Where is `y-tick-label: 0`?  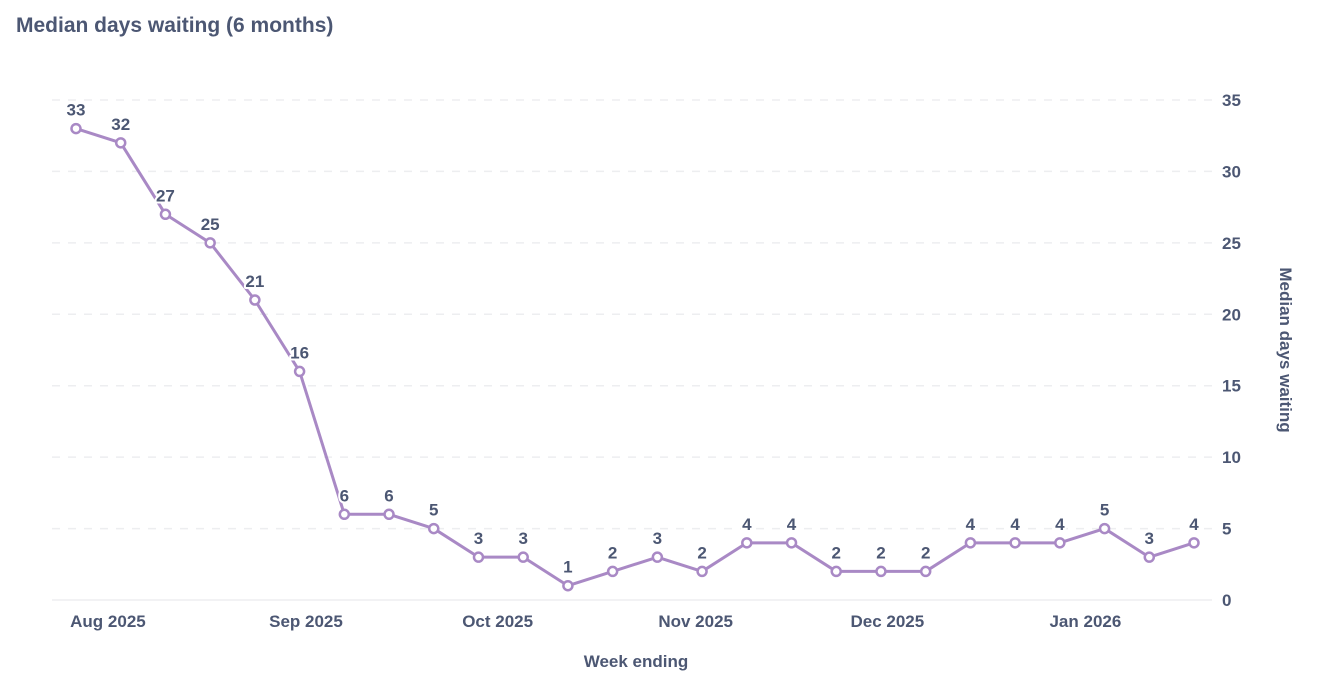
y-tick-label: 0 is located at coordinates (1226, 600).